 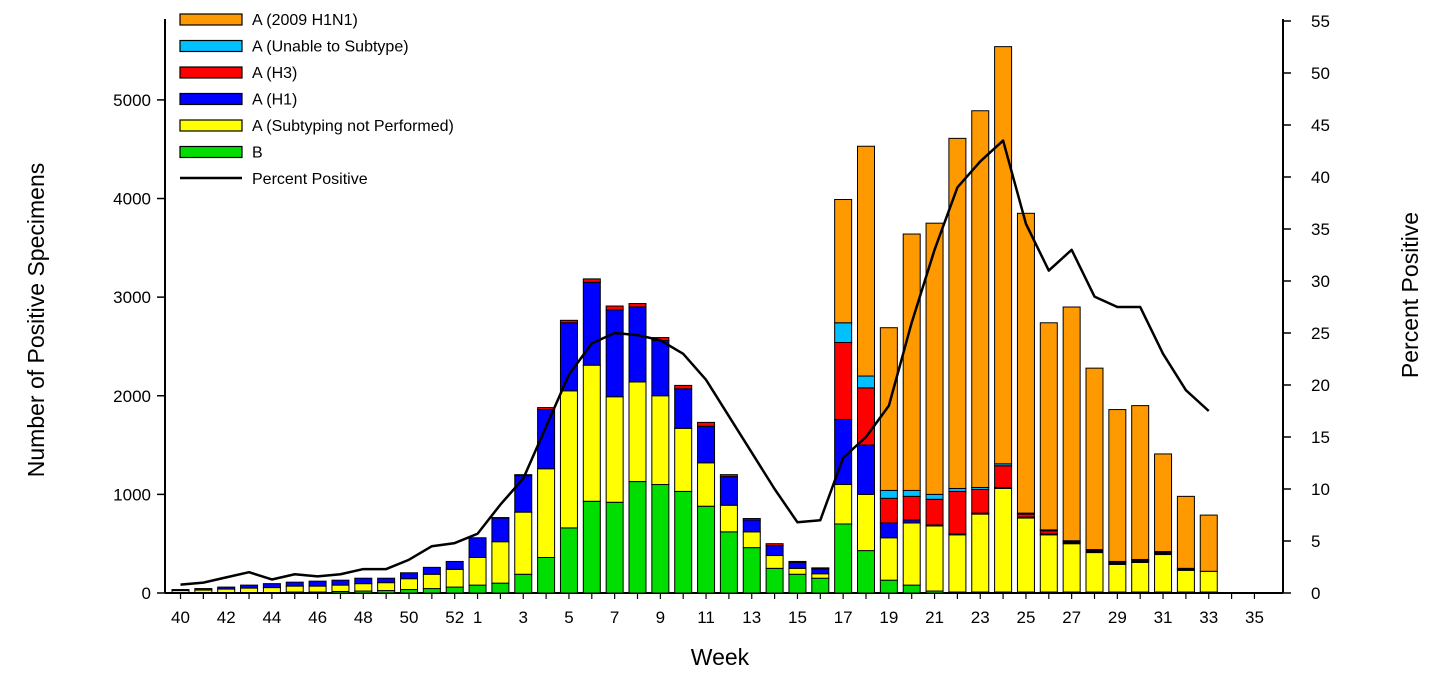 What do you see at coordinates (1025, 617) in the screenshot?
I see `x-tick-label: 25` at bounding box center [1025, 617].